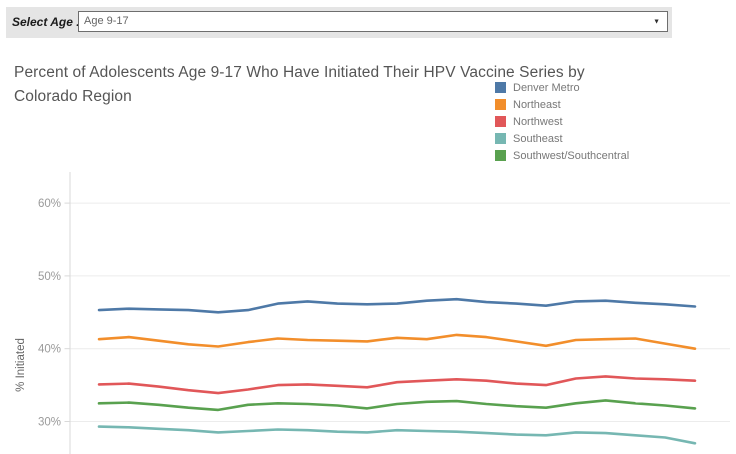 Image resolution: width=736 pixels, height=454 pixels. I want to click on y-axis-title: % Initiated, so click(21, 365).